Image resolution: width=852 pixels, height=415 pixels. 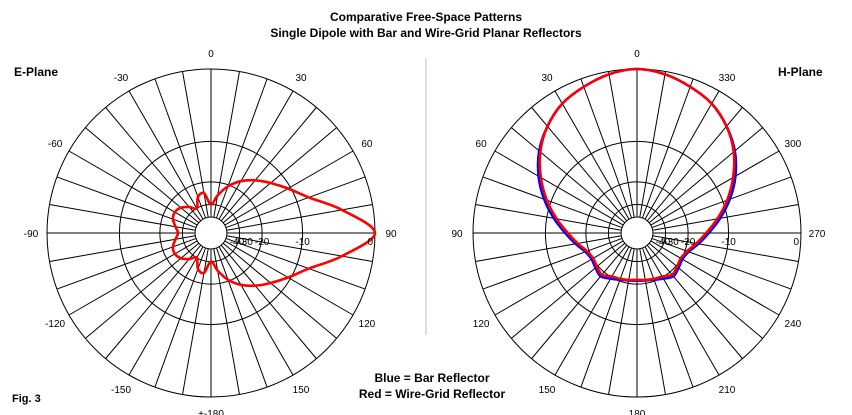 I want to click on legend-blue-text: Blue = Bar Reflector, so click(x=431, y=378).